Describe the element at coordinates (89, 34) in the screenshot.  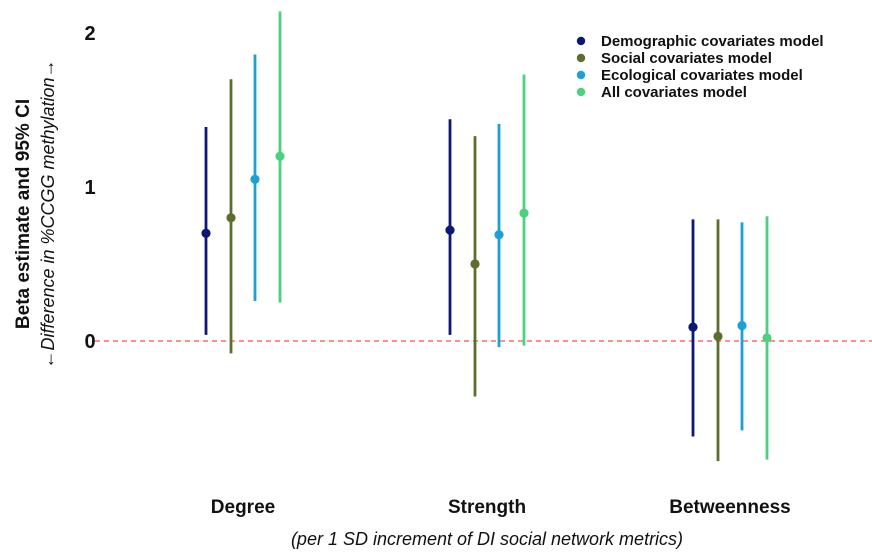
I see `y-tick-label: 2` at that location.